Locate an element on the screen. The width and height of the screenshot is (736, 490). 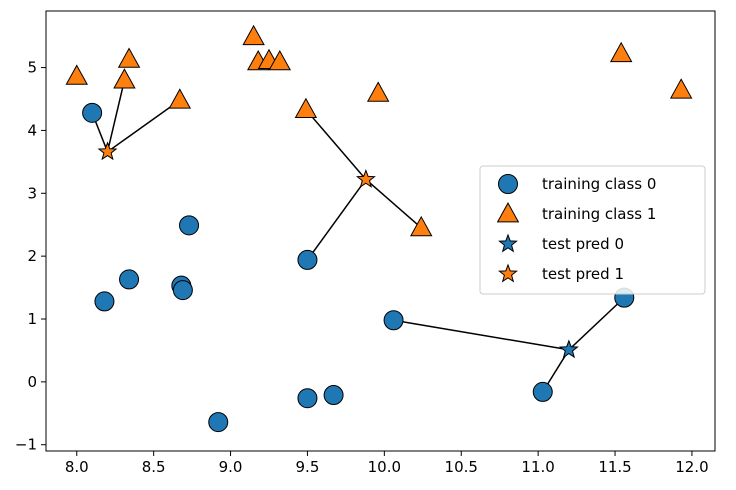
y-tick-label: 0 is located at coordinates (32, 382).